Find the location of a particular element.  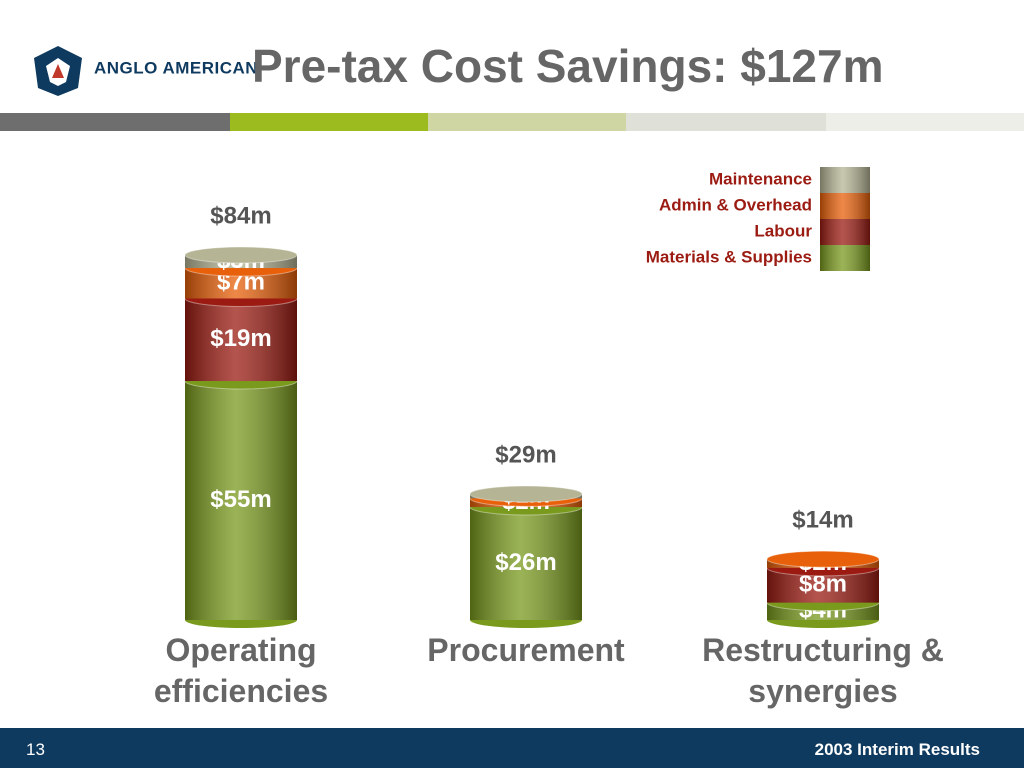

total-label: $29m is located at coordinates (525, 454).